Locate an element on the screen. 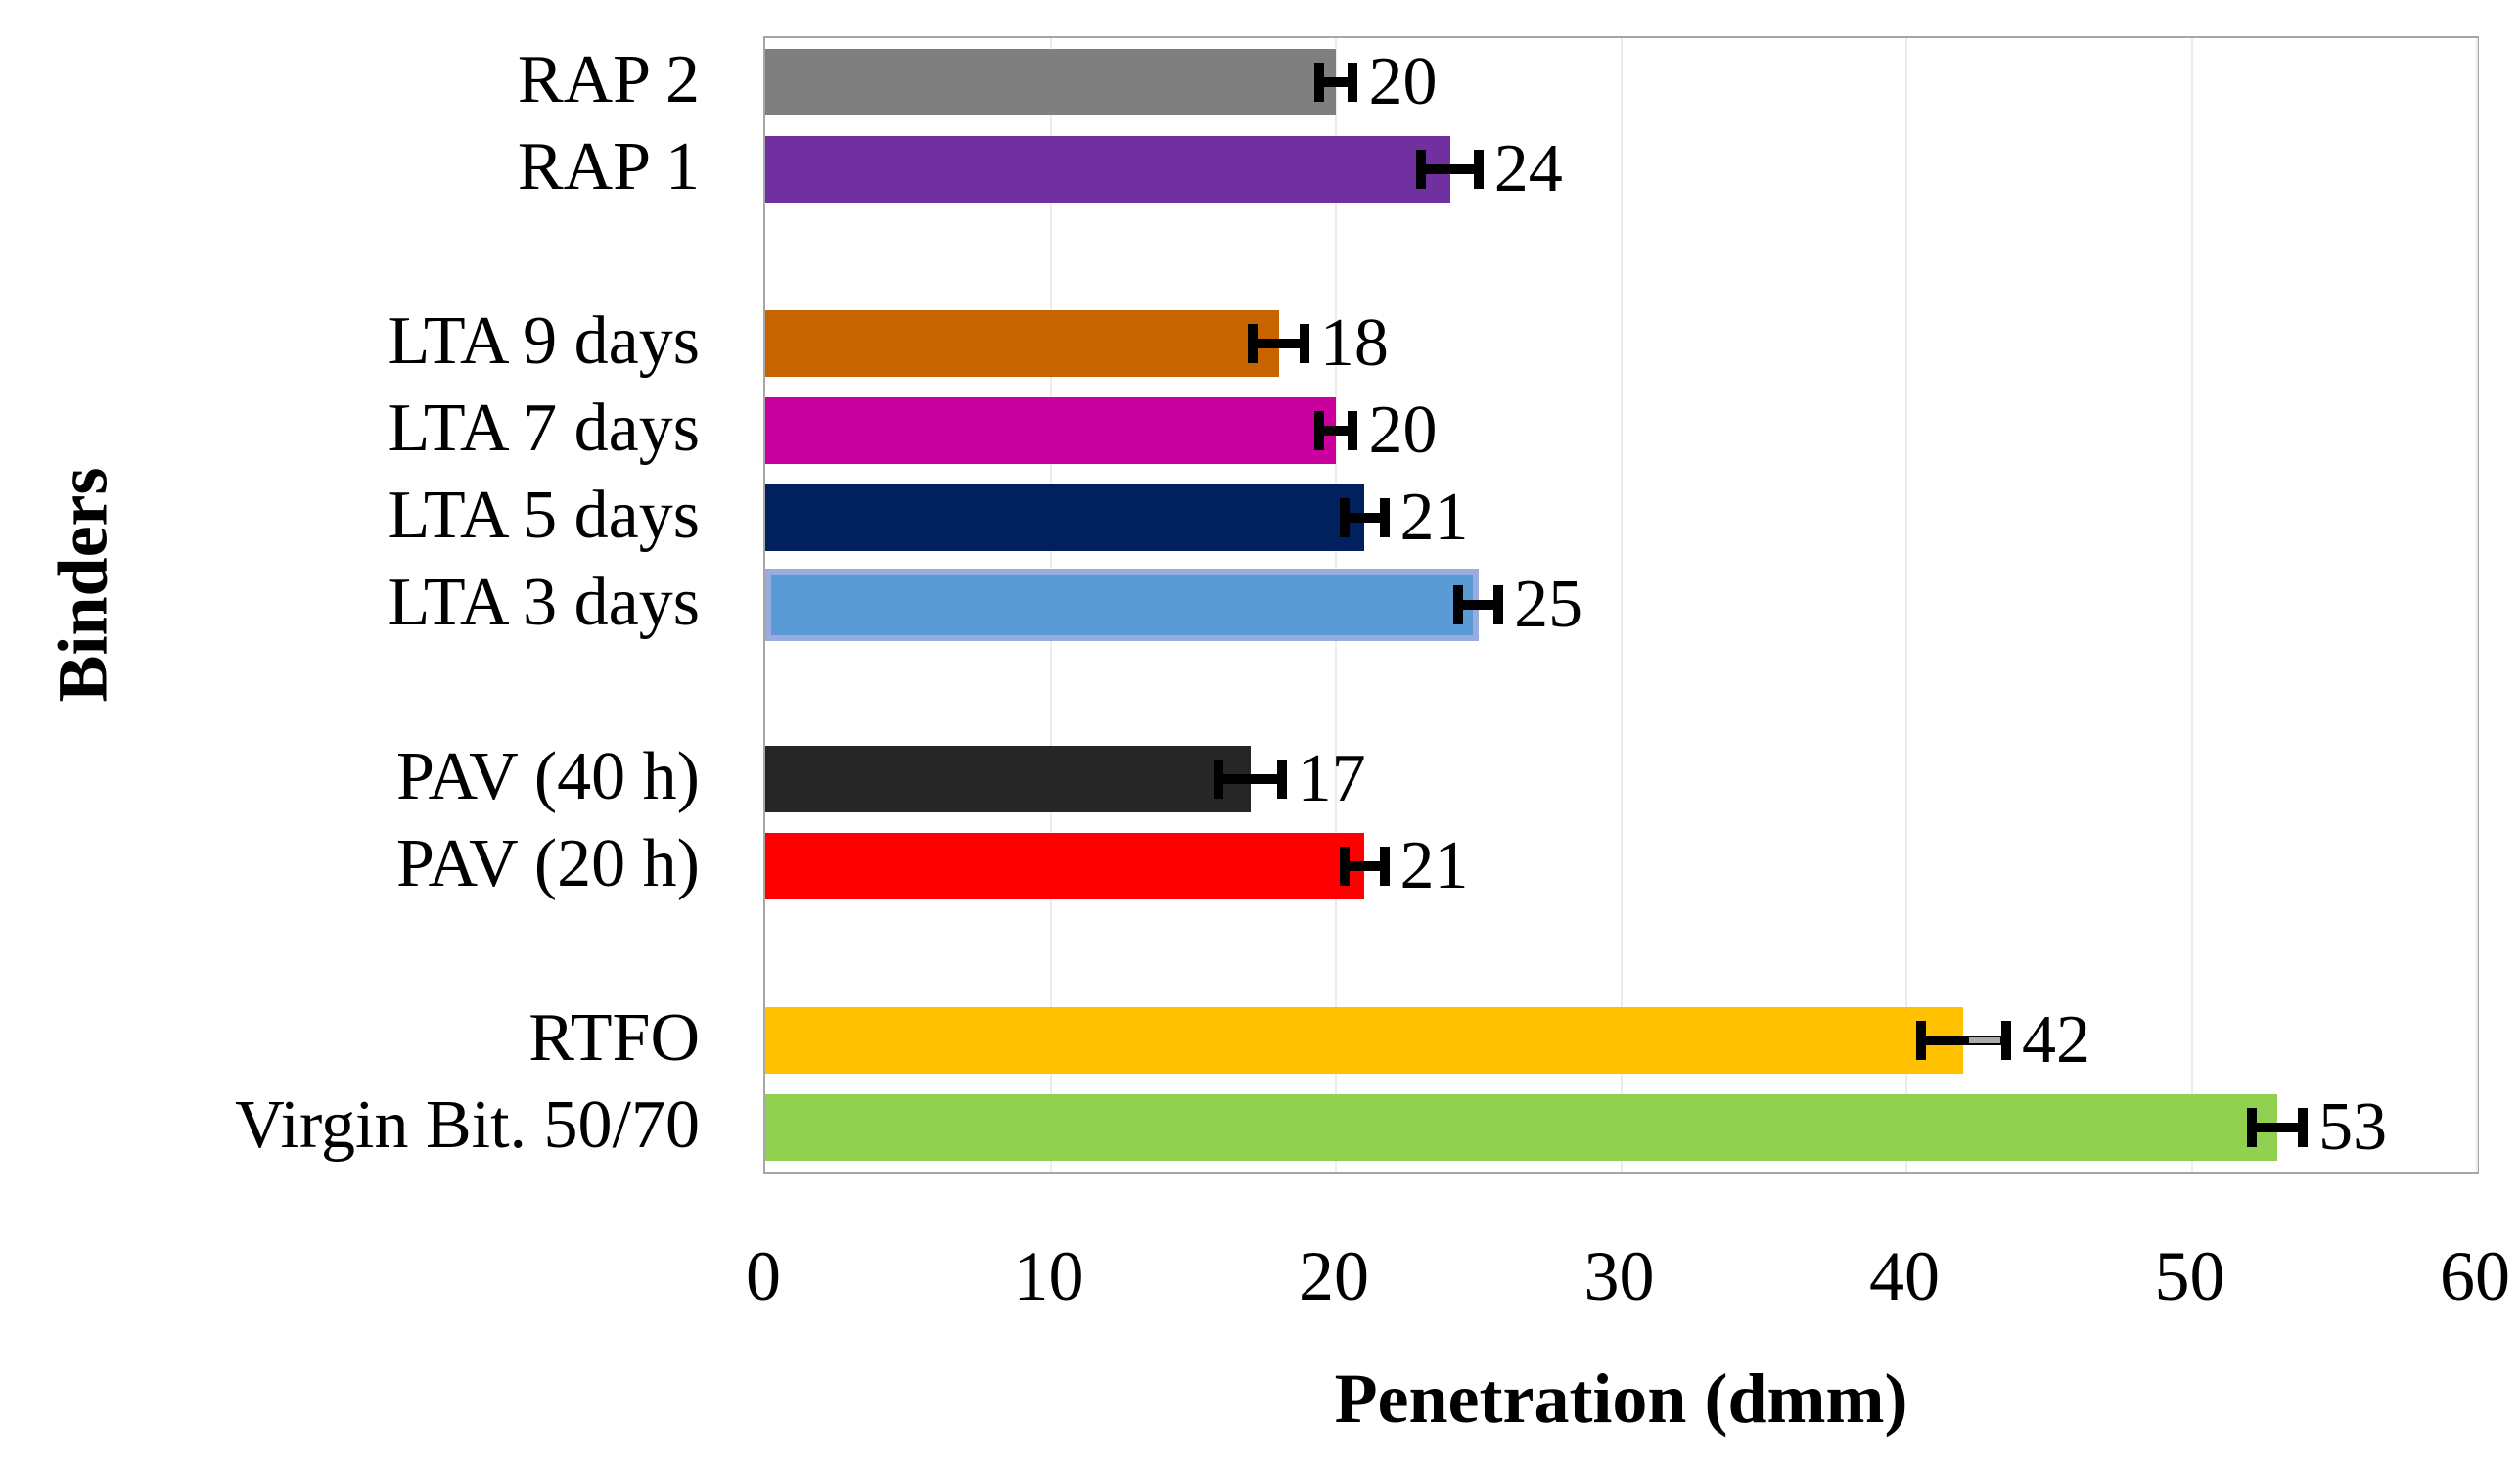 The height and width of the screenshot is (1474, 2520). bar-value-label: 25 is located at coordinates (1548, 604).